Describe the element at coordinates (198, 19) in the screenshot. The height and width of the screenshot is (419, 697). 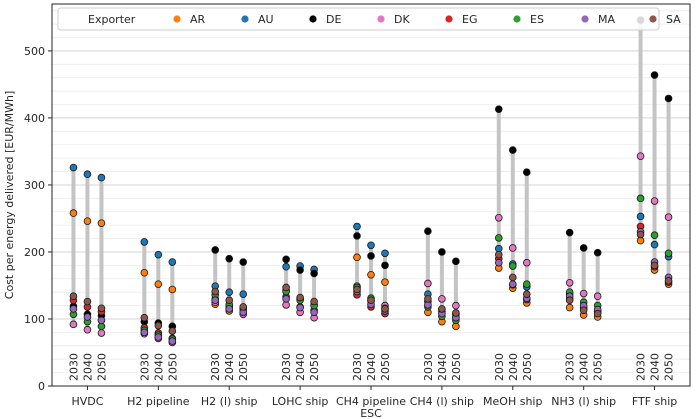
I see `legend-label-ar: AR` at that location.